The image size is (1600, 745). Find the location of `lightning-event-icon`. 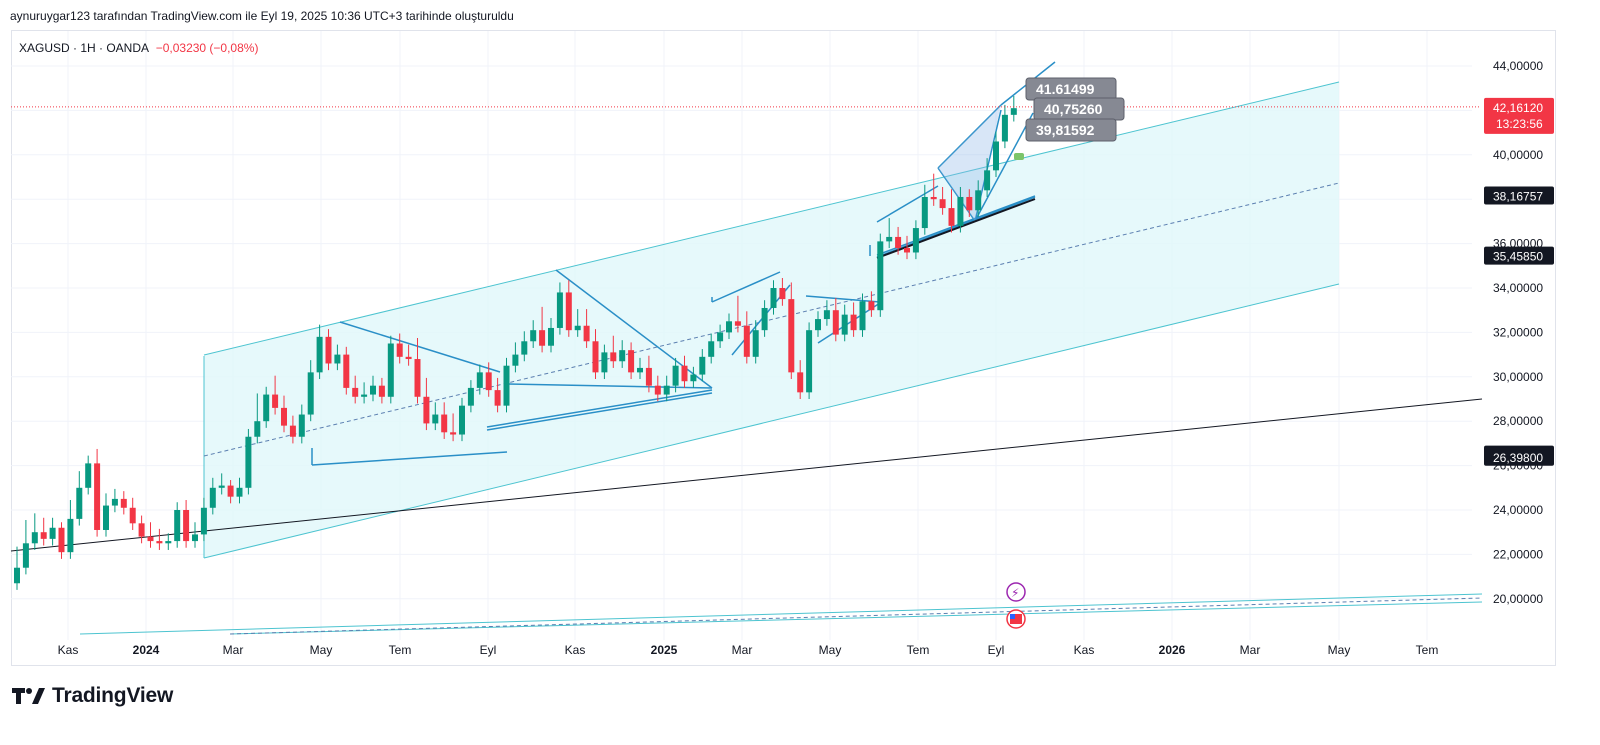

lightning-event-icon is located at coordinates (1016, 592).